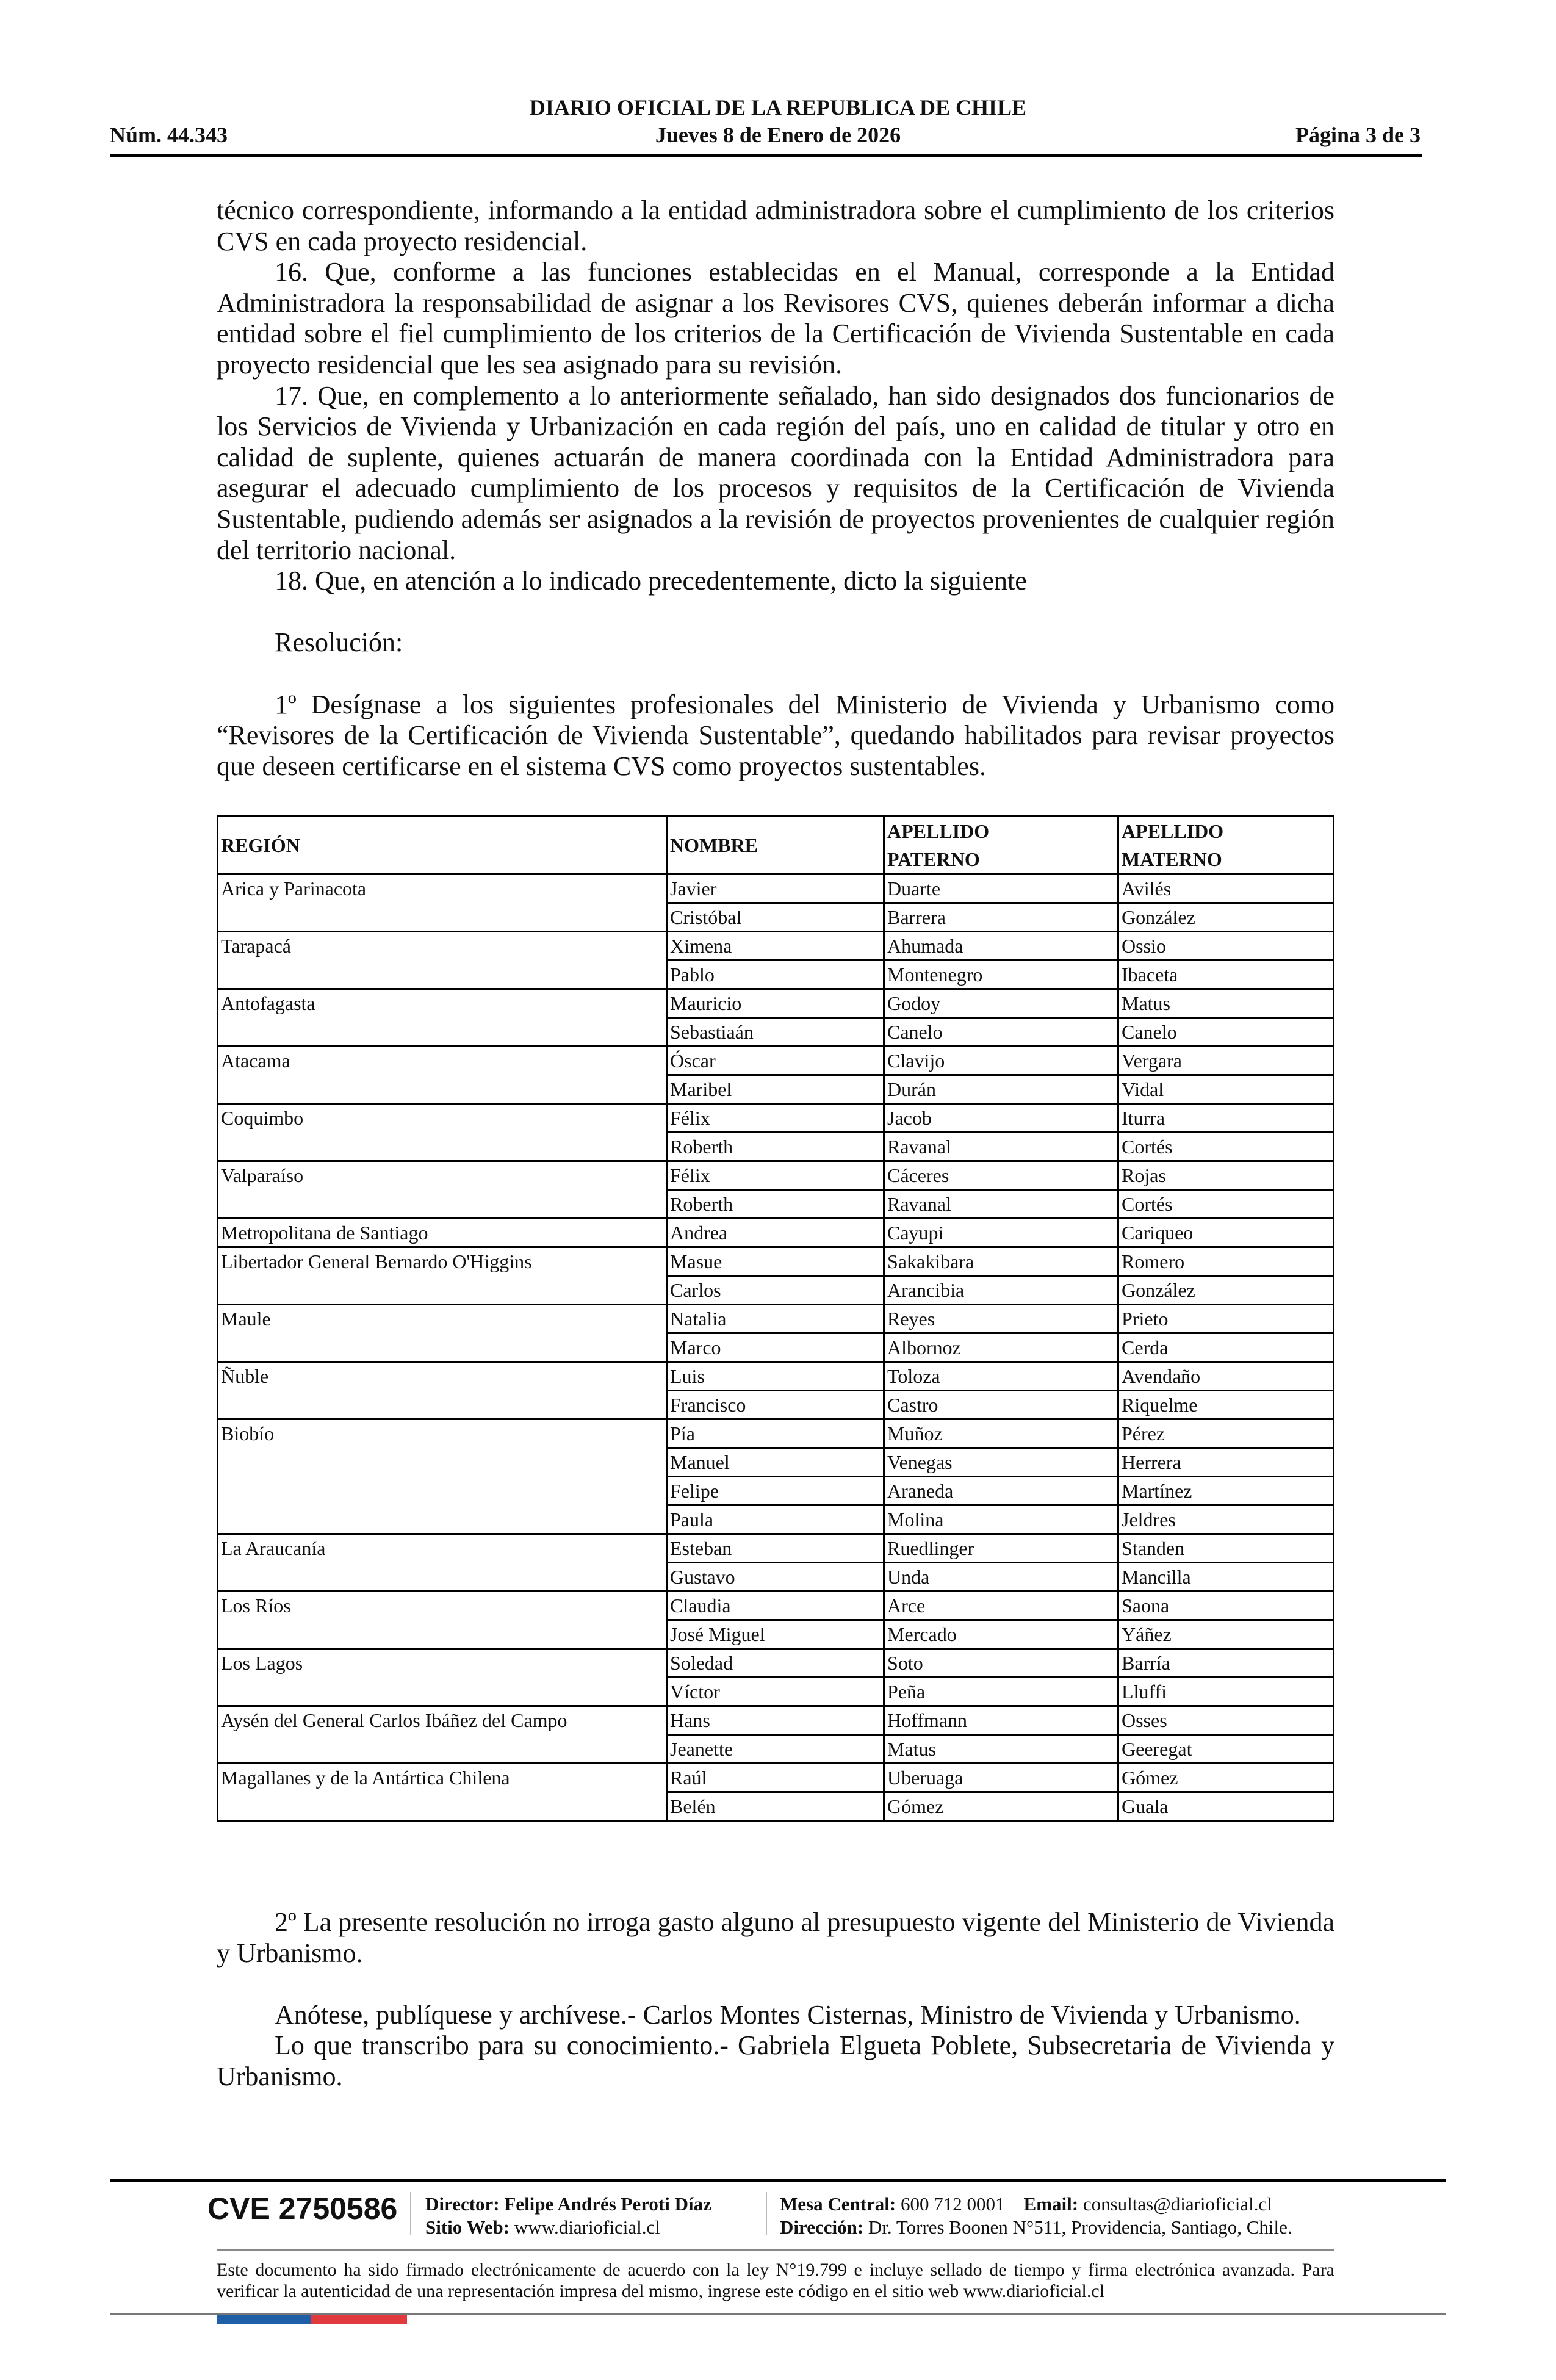 The image size is (1556, 2380). Describe the element at coordinates (1226, 1778) in the screenshot. I see `apellido-materno-cell: Gómez` at that location.